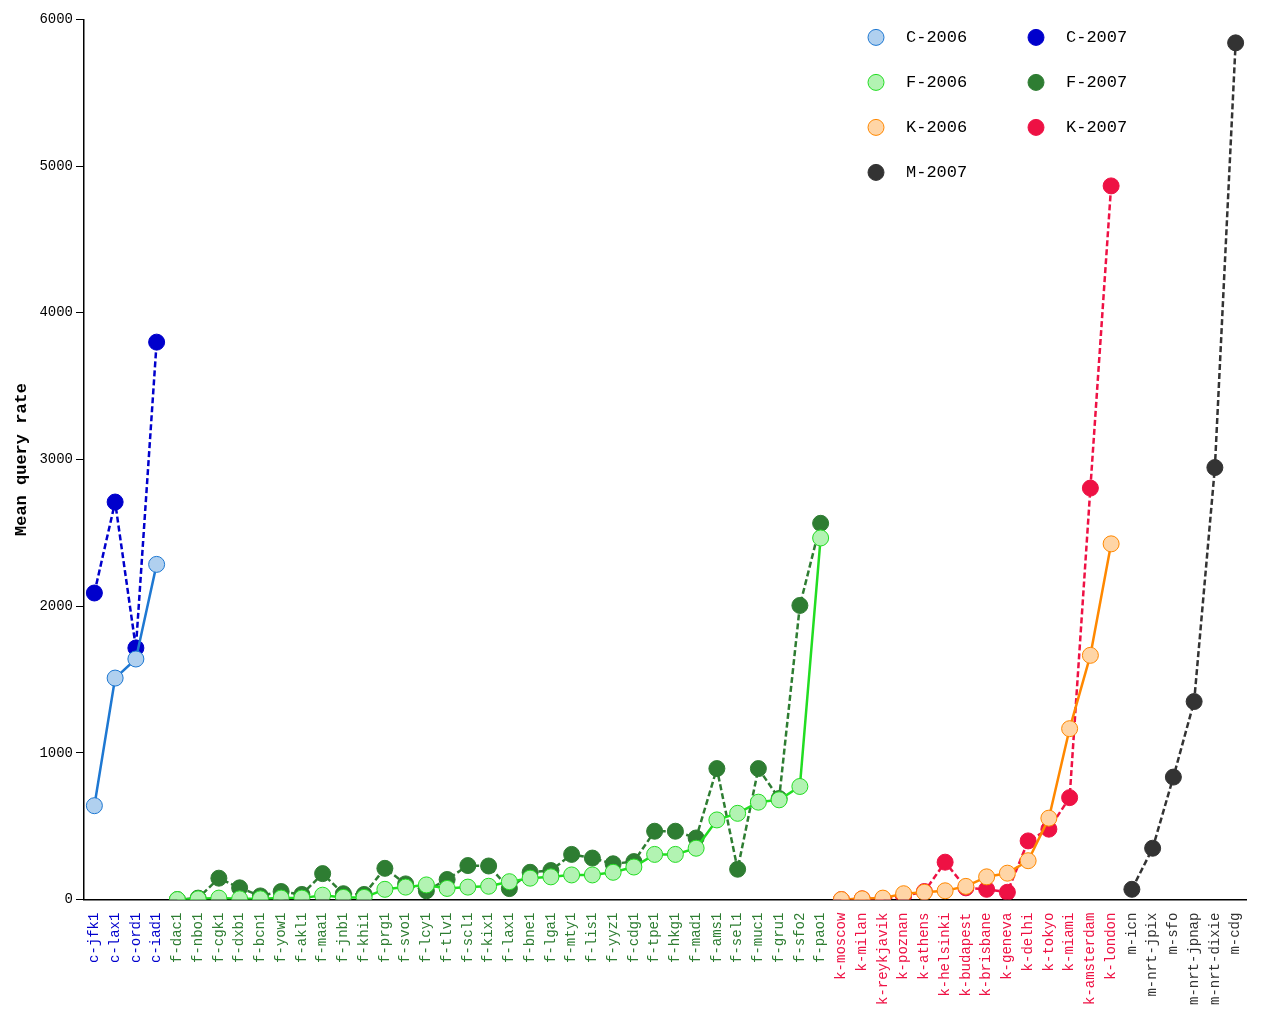 The height and width of the screenshot is (1024, 1270). What do you see at coordinates (944, 954) in the screenshot?
I see `x-tick-label: k-helsinki` at bounding box center [944, 954].